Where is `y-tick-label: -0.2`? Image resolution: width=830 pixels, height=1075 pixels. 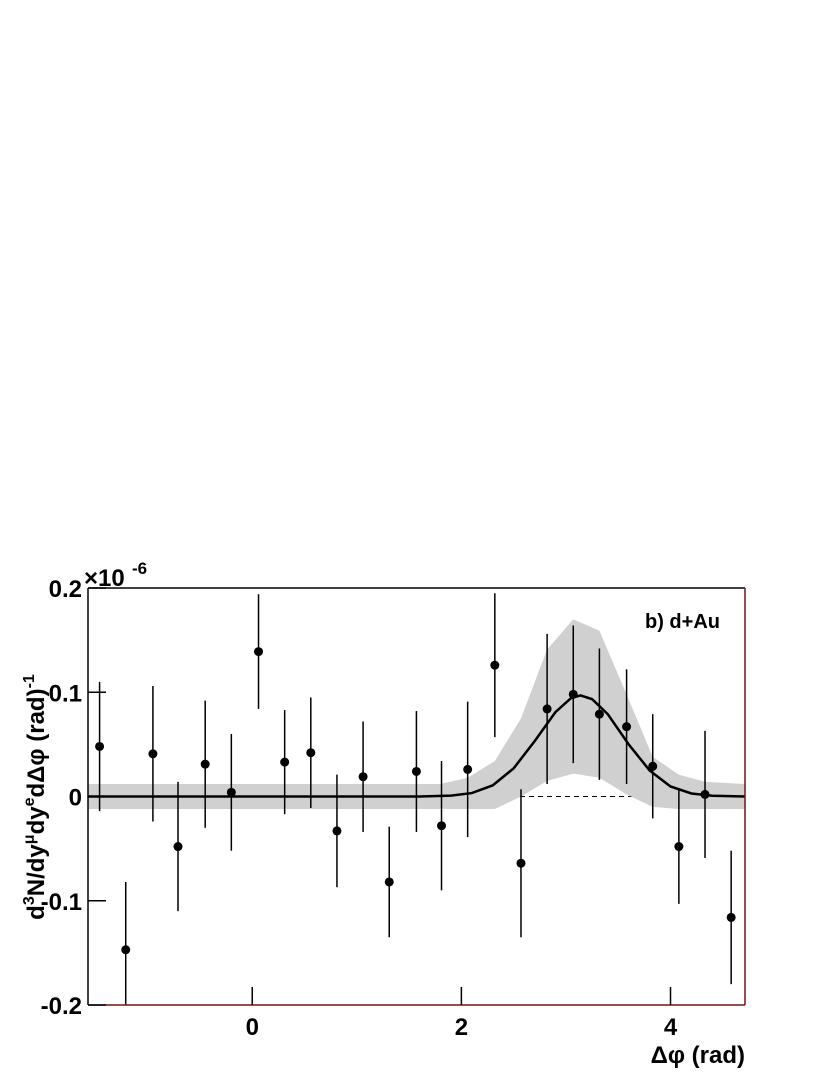
y-tick-label: -0.2 is located at coordinates (61, 1006).